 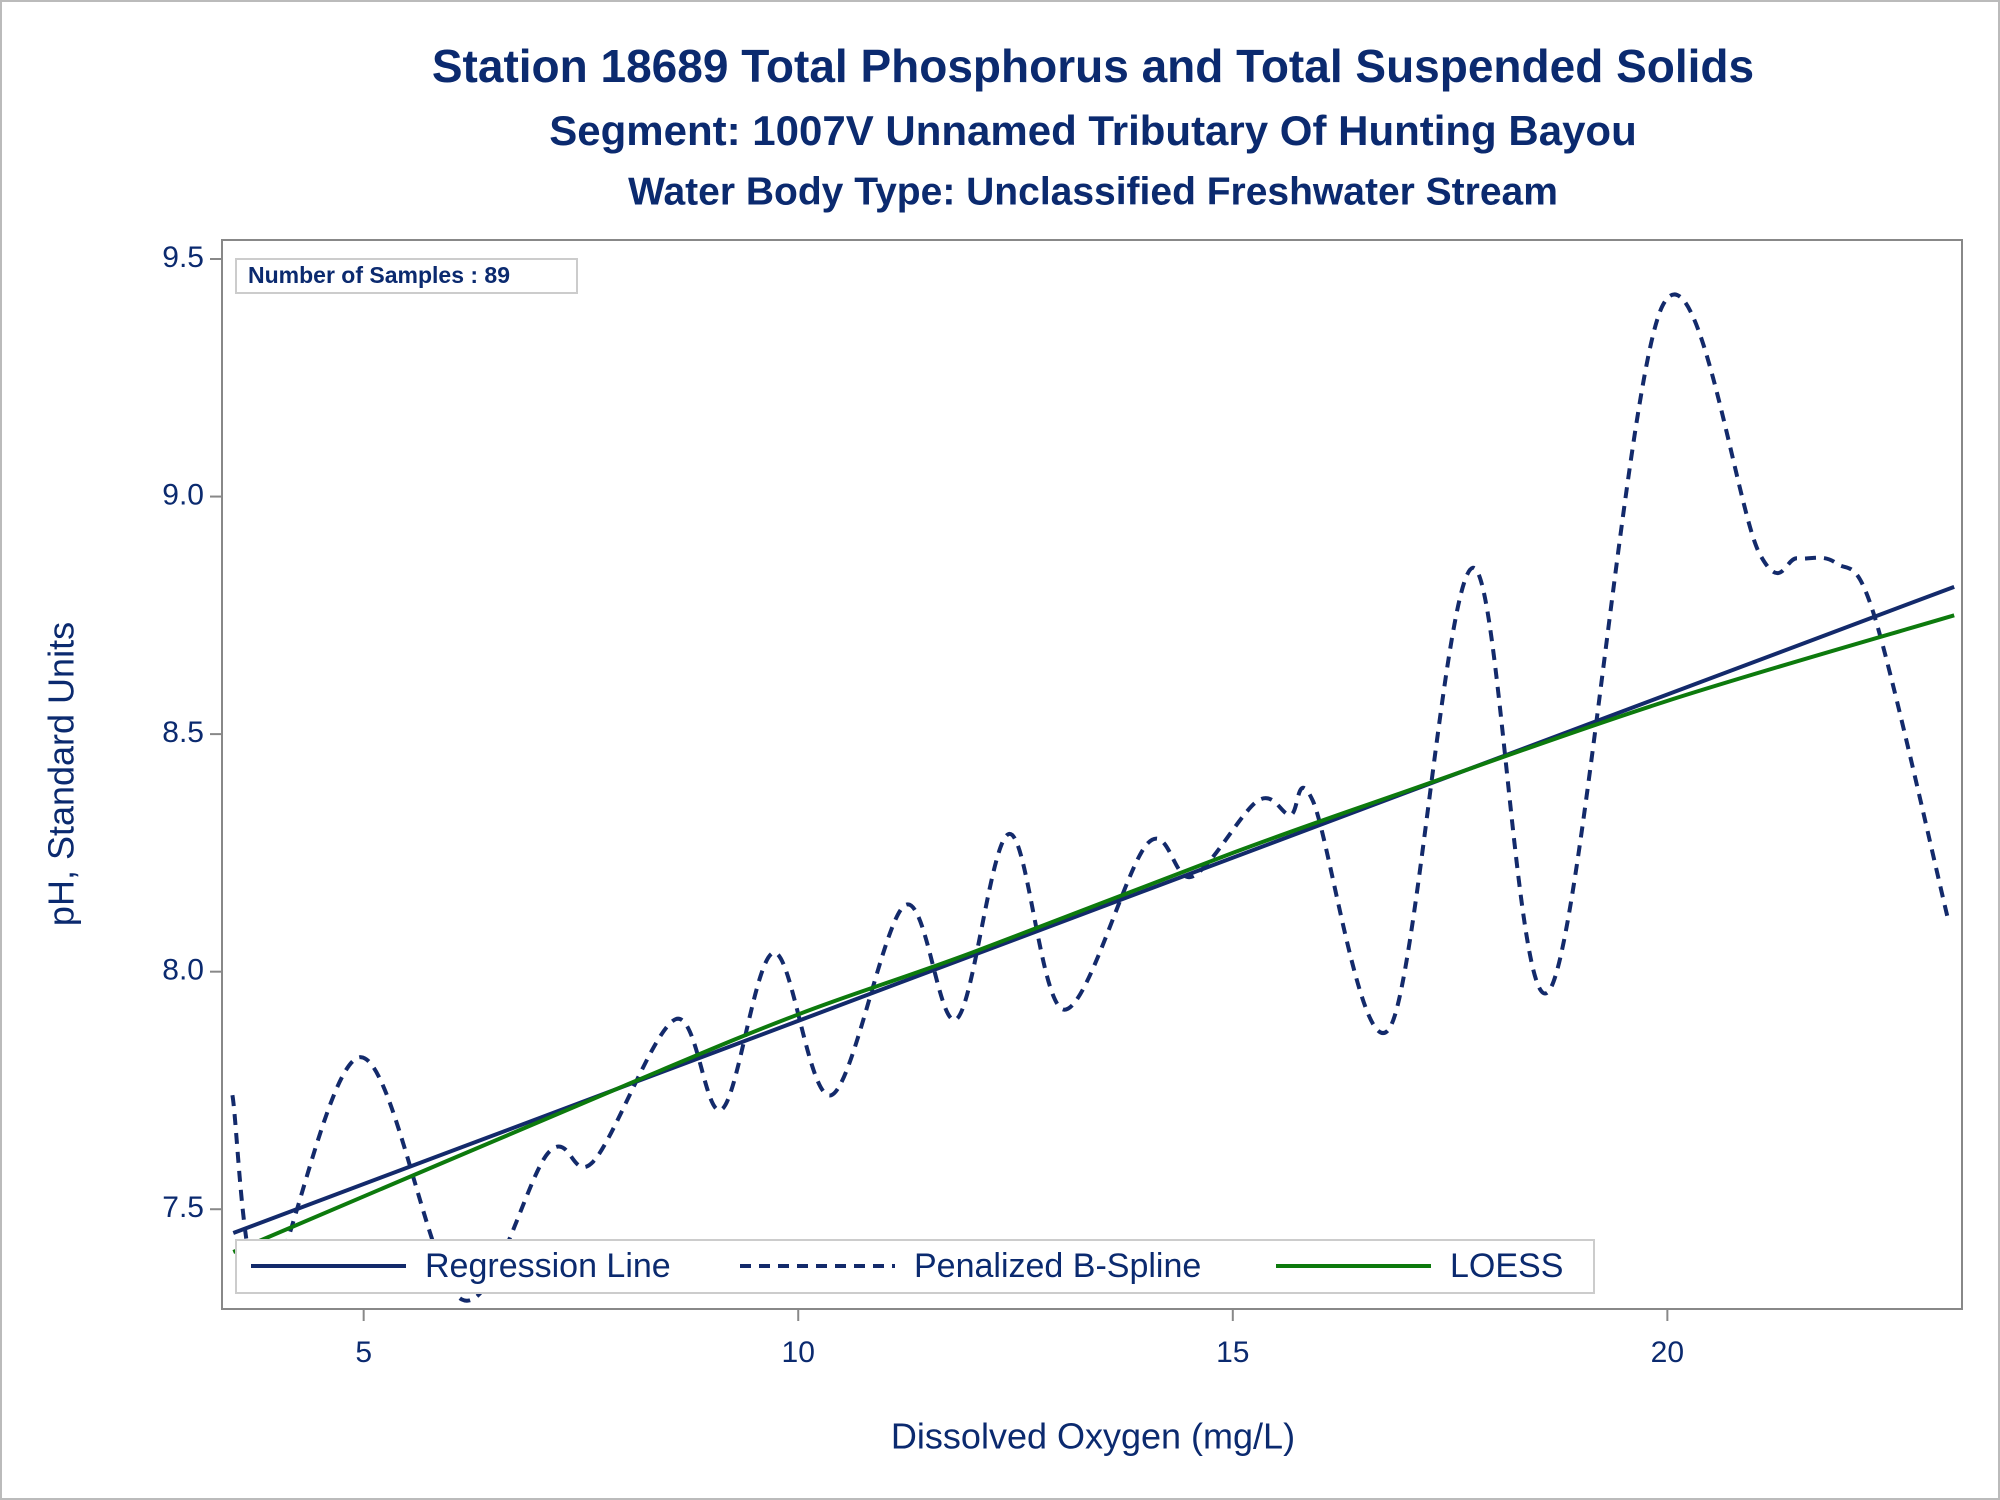 I want to click on annotation: Number of Samples : 89, so click(x=379, y=275).